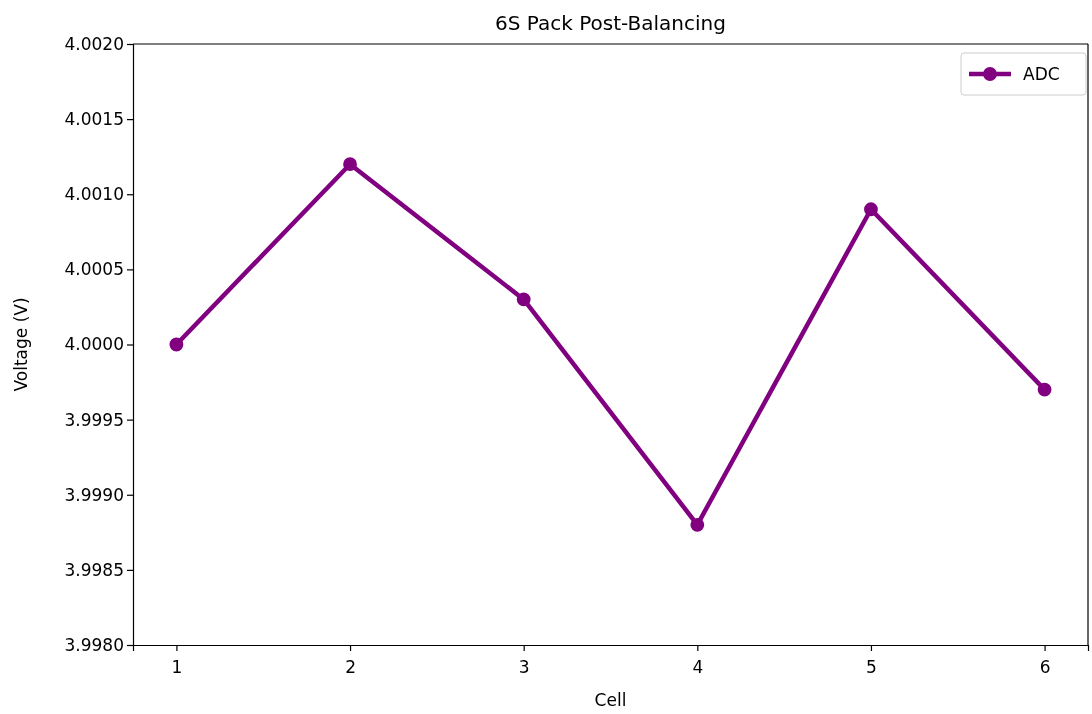 This screenshot has height=714, width=1092. Describe the element at coordinates (1045, 666) in the screenshot. I see `x-tick-label: 6` at that location.